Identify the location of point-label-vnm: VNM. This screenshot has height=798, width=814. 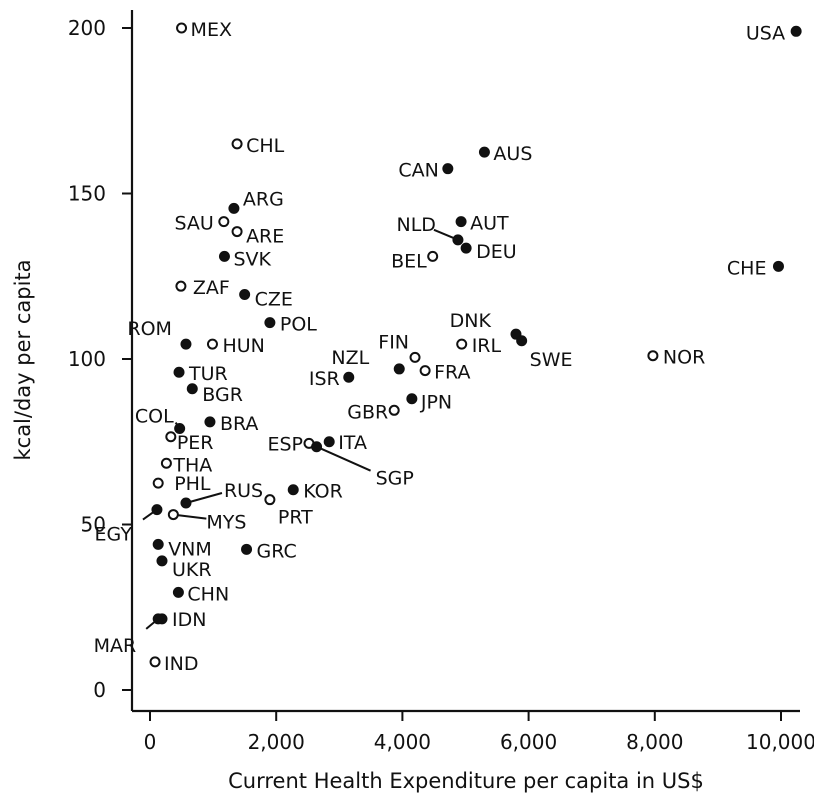
(190, 549).